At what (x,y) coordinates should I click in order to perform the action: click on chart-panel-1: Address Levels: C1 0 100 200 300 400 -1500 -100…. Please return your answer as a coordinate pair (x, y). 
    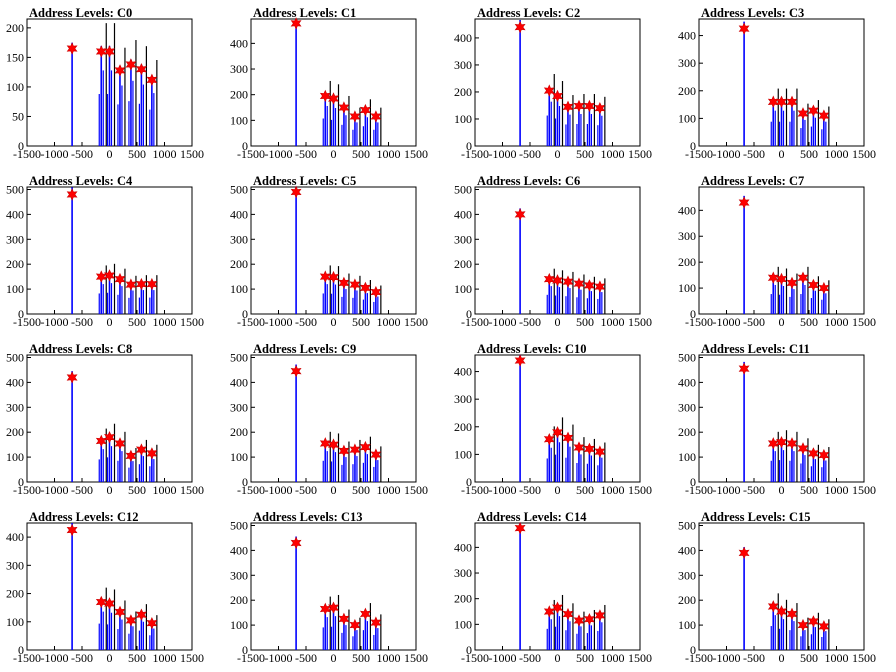
    Looking at the image, I should click on (329, 83).